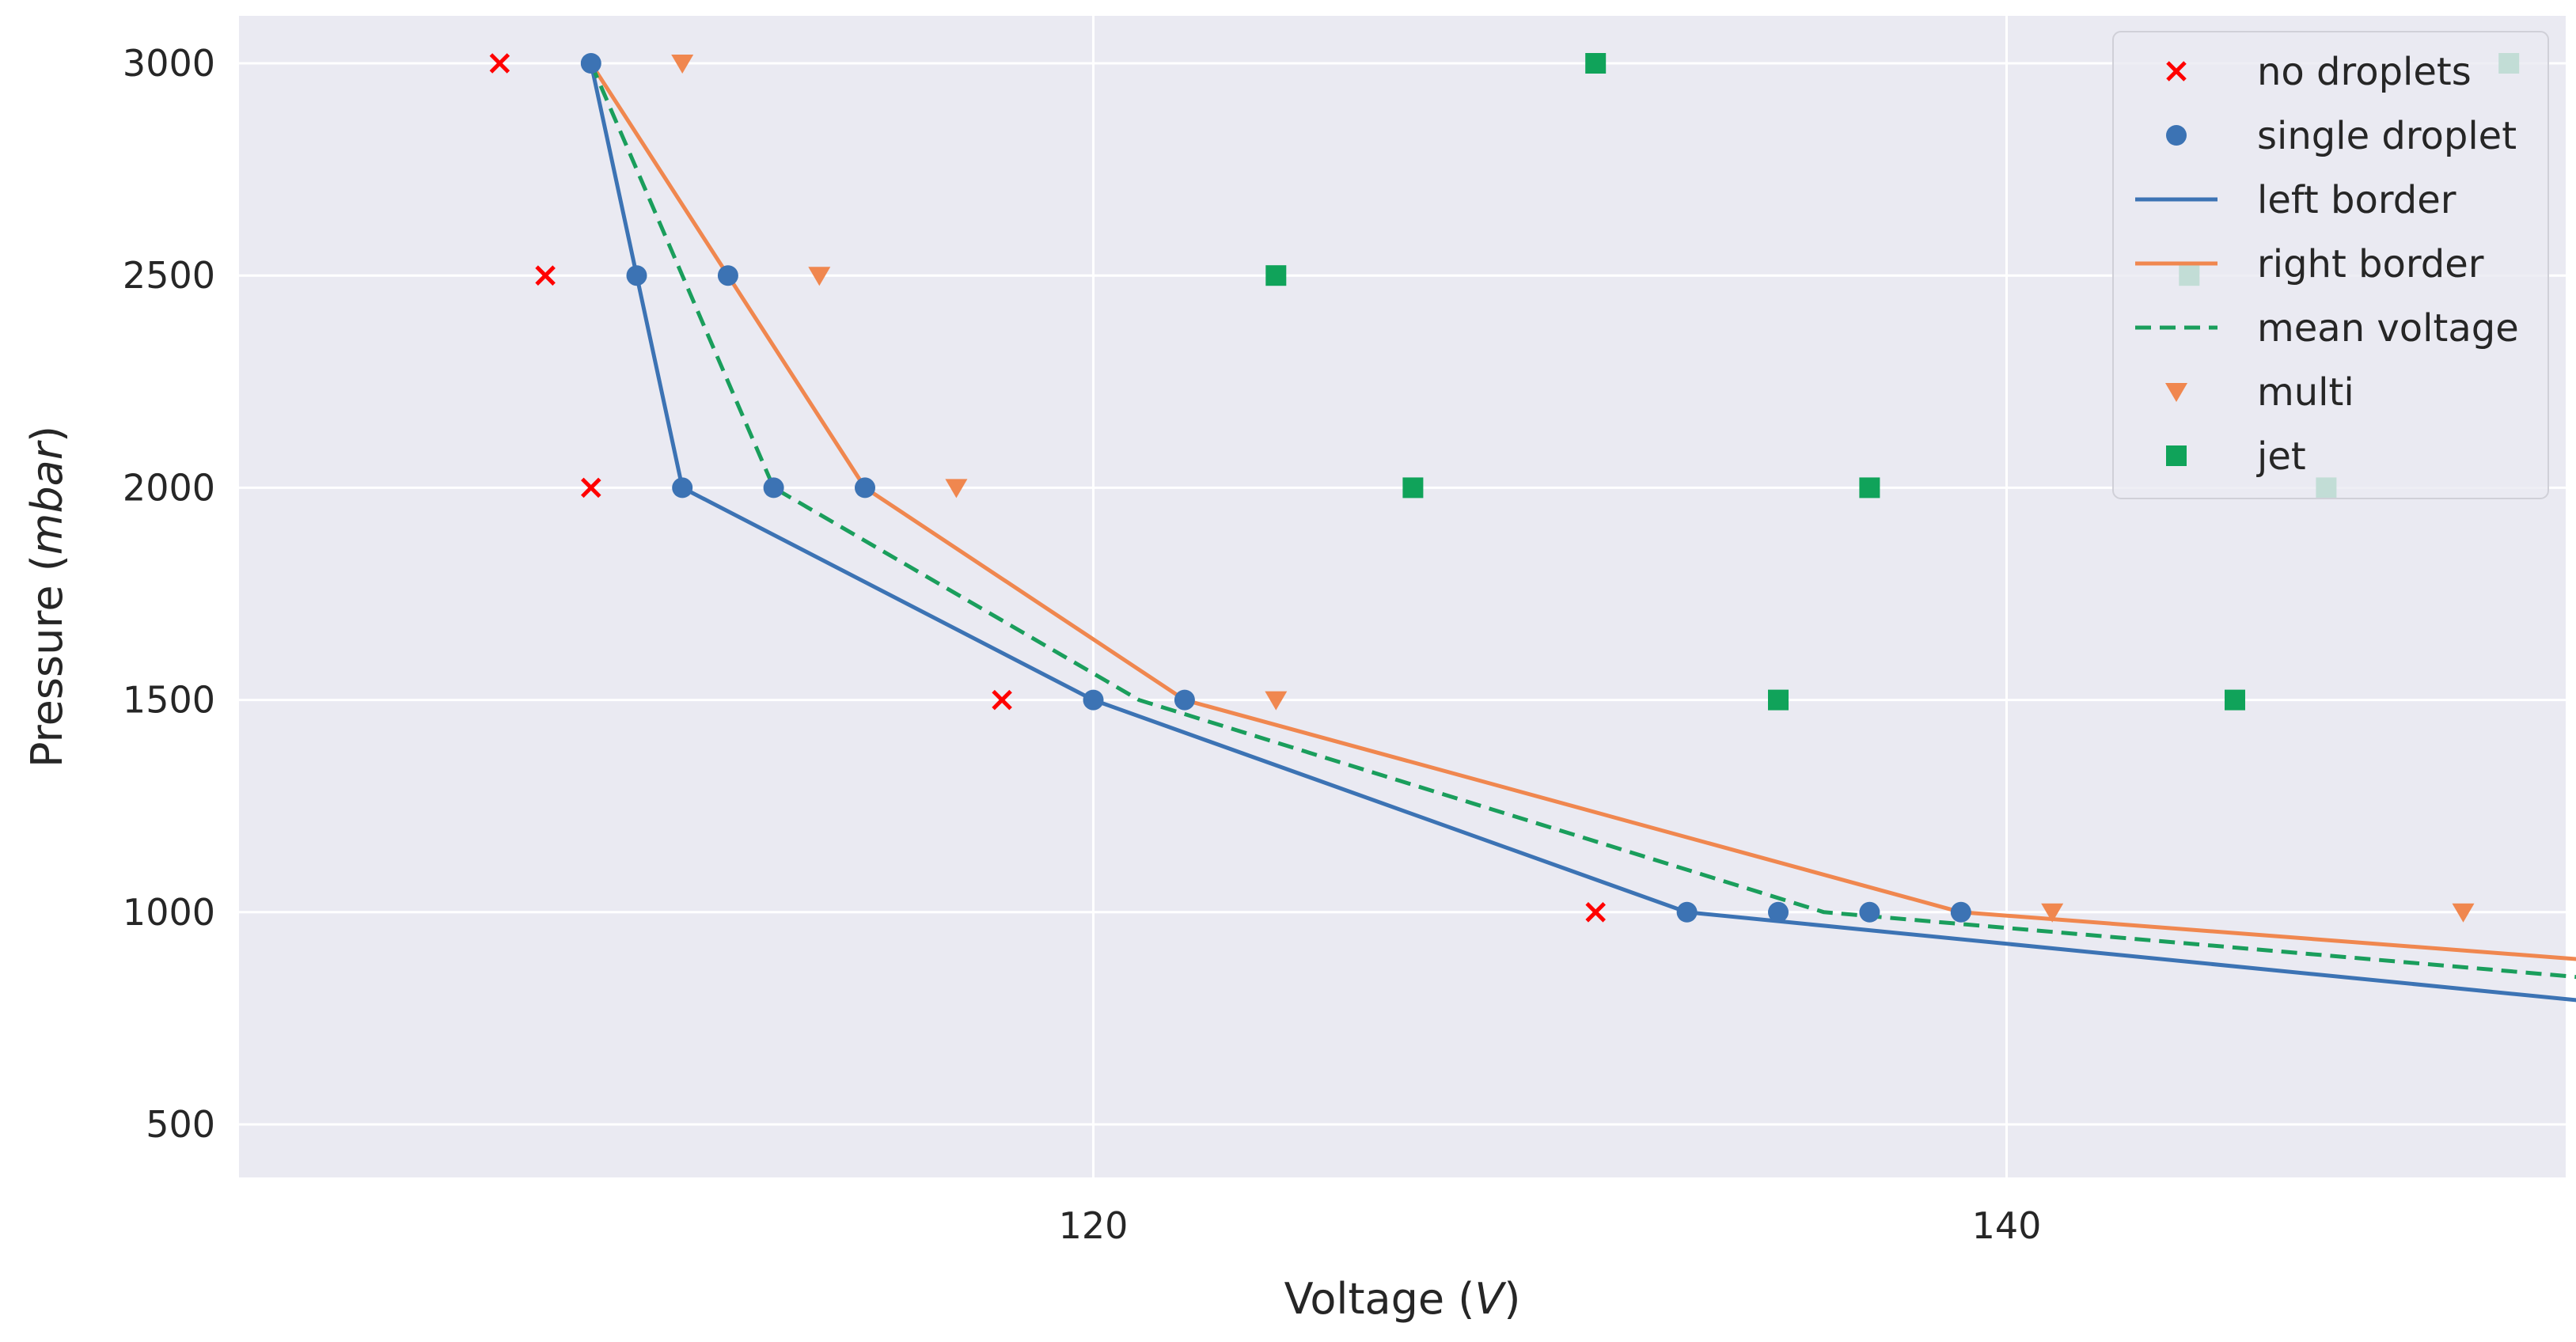 The width and height of the screenshot is (2576, 1342). I want to click on legend-label-mean-voltage: mean voltage, so click(2388, 328).